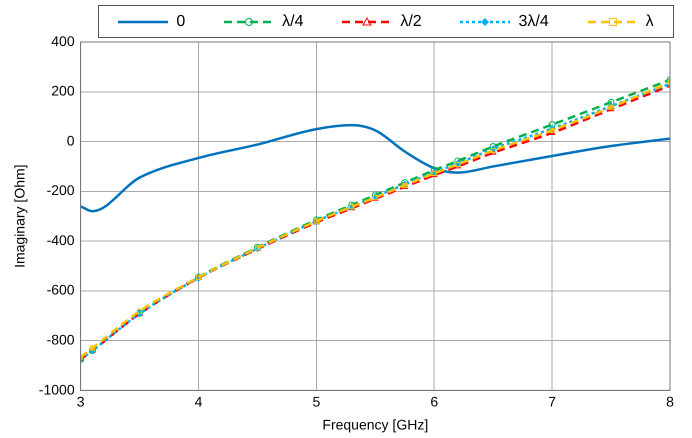  I want to click on y-tick-label: 400, so click(63, 40).